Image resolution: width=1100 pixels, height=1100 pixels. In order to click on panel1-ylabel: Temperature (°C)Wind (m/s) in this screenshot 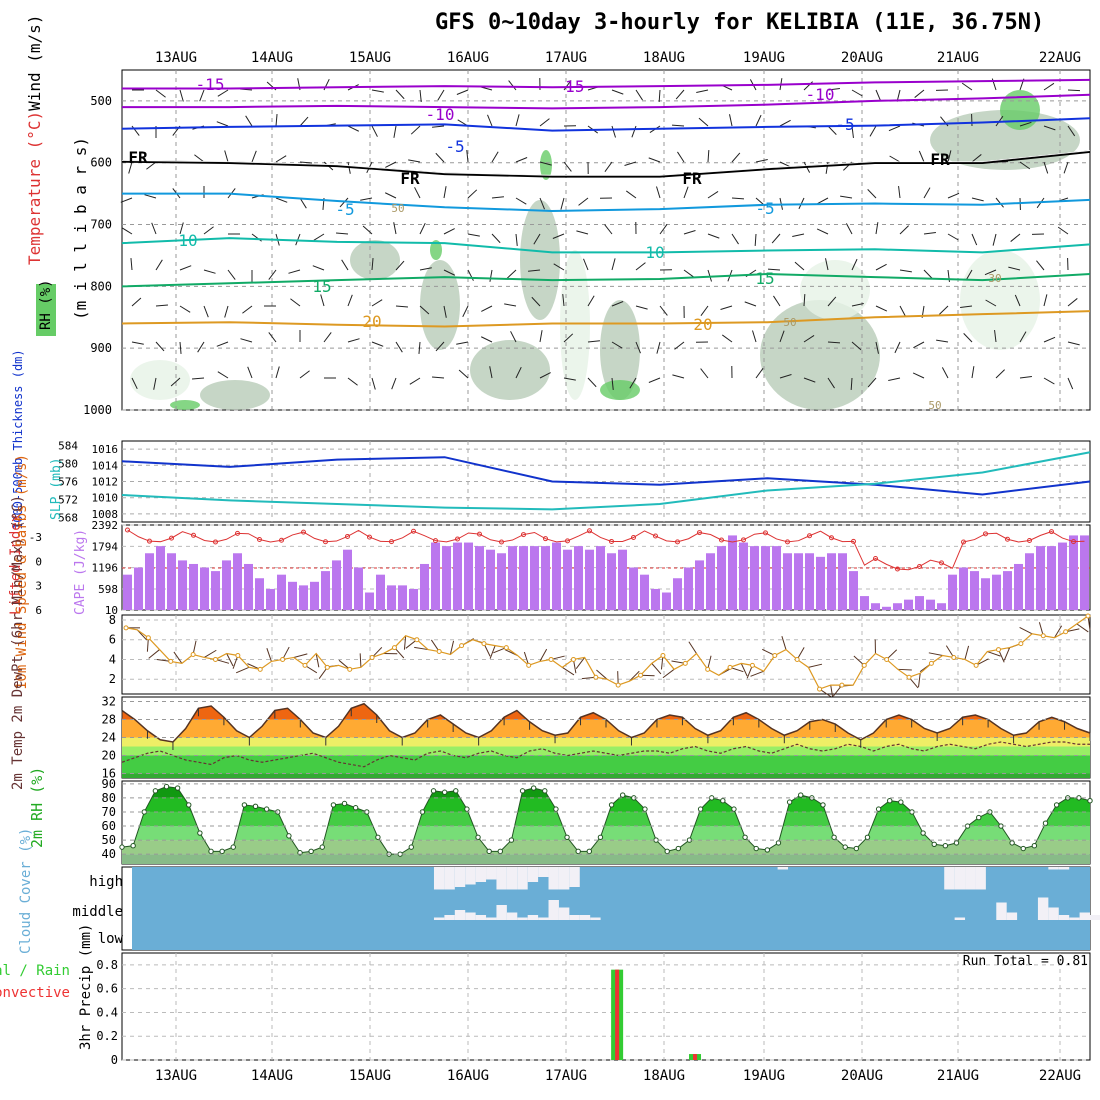, I will do `click(34, 140)`.